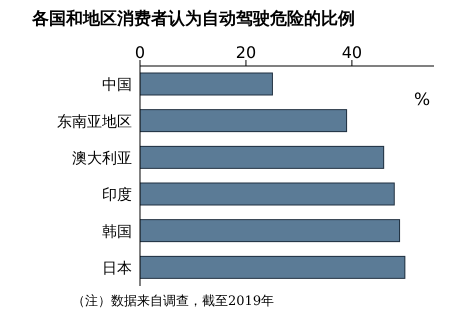  What do you see at coordinates (193, 19) in the screenshot?
I see `chart-title: 各国和地区消费者认为自动驾驶危险的比例` at bounding box center [193, 19].